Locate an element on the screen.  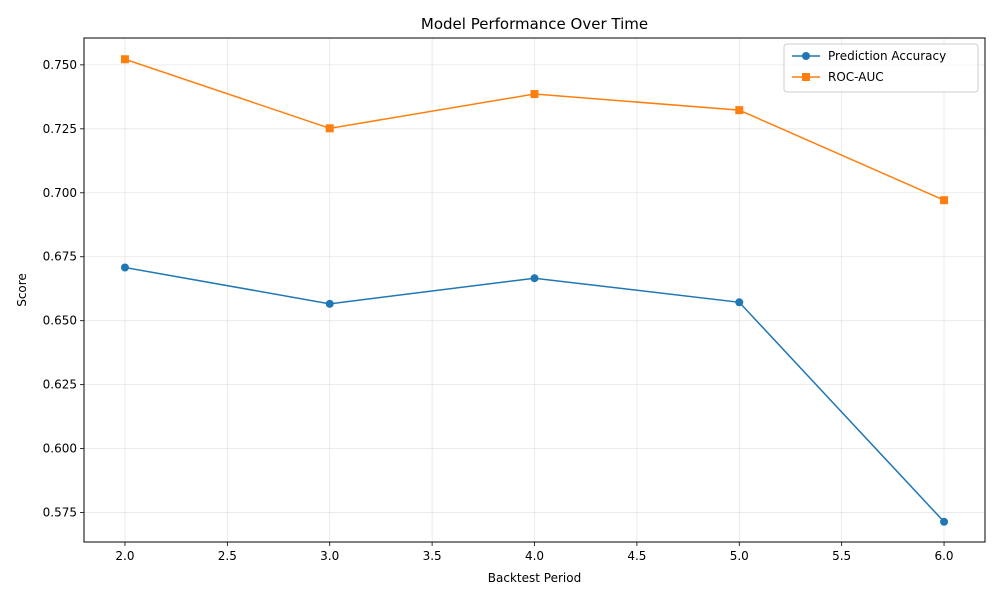
chart-title: Model Performance Over Time is located at coordinates (534, 24).